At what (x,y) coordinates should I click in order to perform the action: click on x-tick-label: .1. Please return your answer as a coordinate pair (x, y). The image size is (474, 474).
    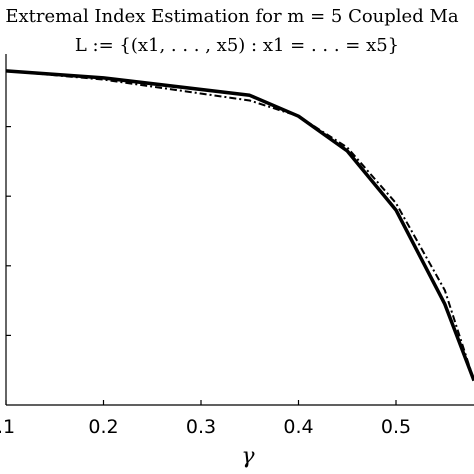
    Looking at the image, I should click on (7, 427).